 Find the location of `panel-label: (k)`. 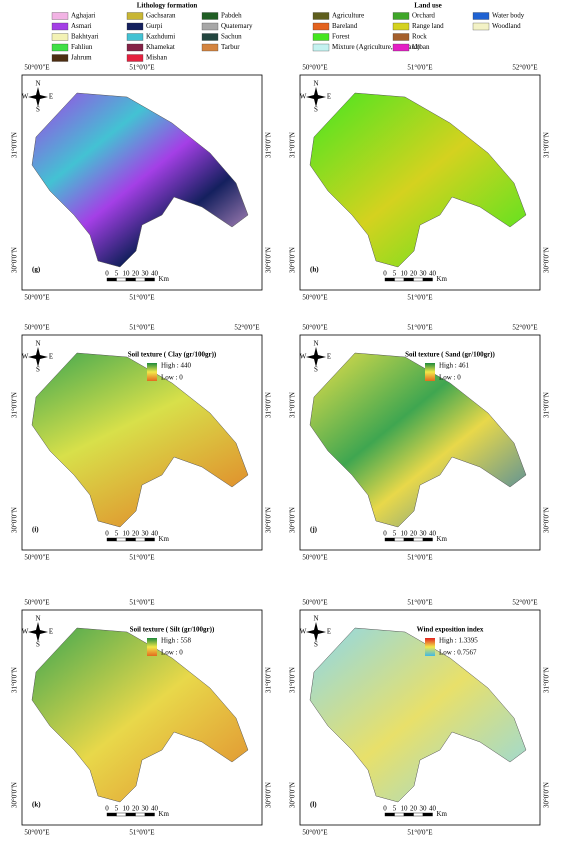

panel-label: (k) is located at coordinates (36, 805).